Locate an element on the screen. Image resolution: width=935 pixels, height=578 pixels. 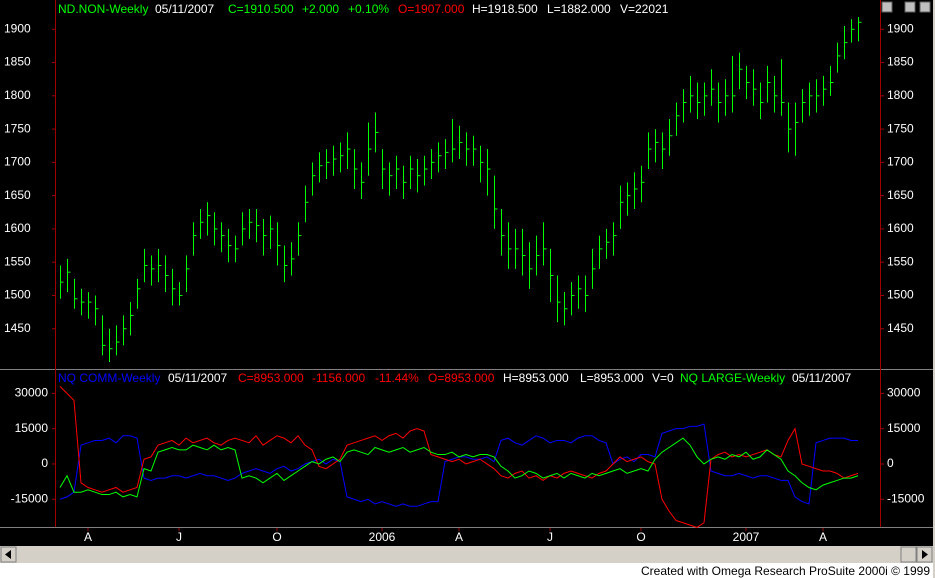
header-text: O=8953.000 is located at coordinates (461, 378).